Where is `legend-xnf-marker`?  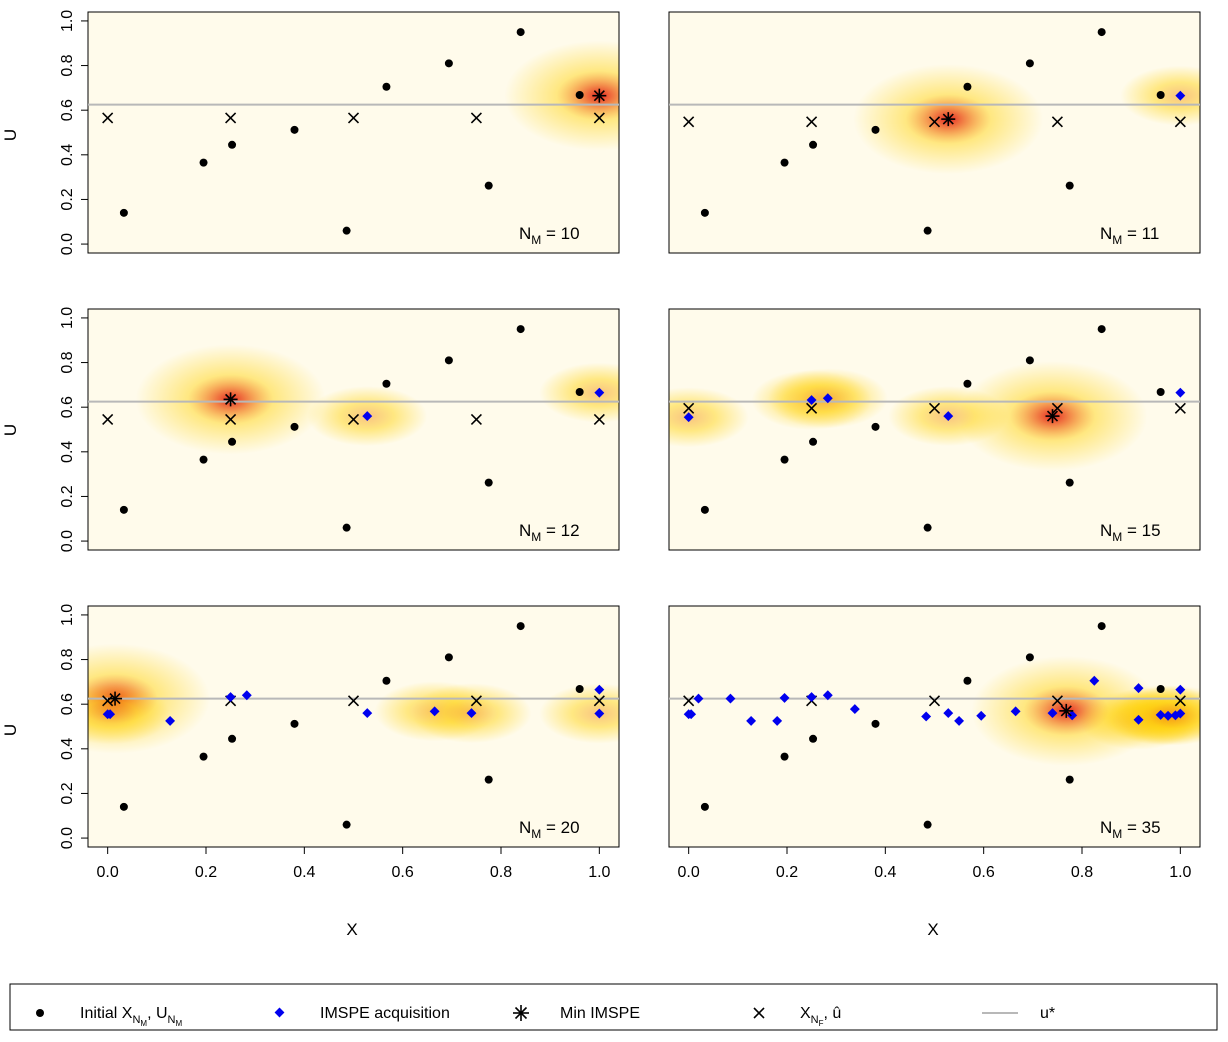
legend-xnf-marker is located at coordinates (759, 1013).